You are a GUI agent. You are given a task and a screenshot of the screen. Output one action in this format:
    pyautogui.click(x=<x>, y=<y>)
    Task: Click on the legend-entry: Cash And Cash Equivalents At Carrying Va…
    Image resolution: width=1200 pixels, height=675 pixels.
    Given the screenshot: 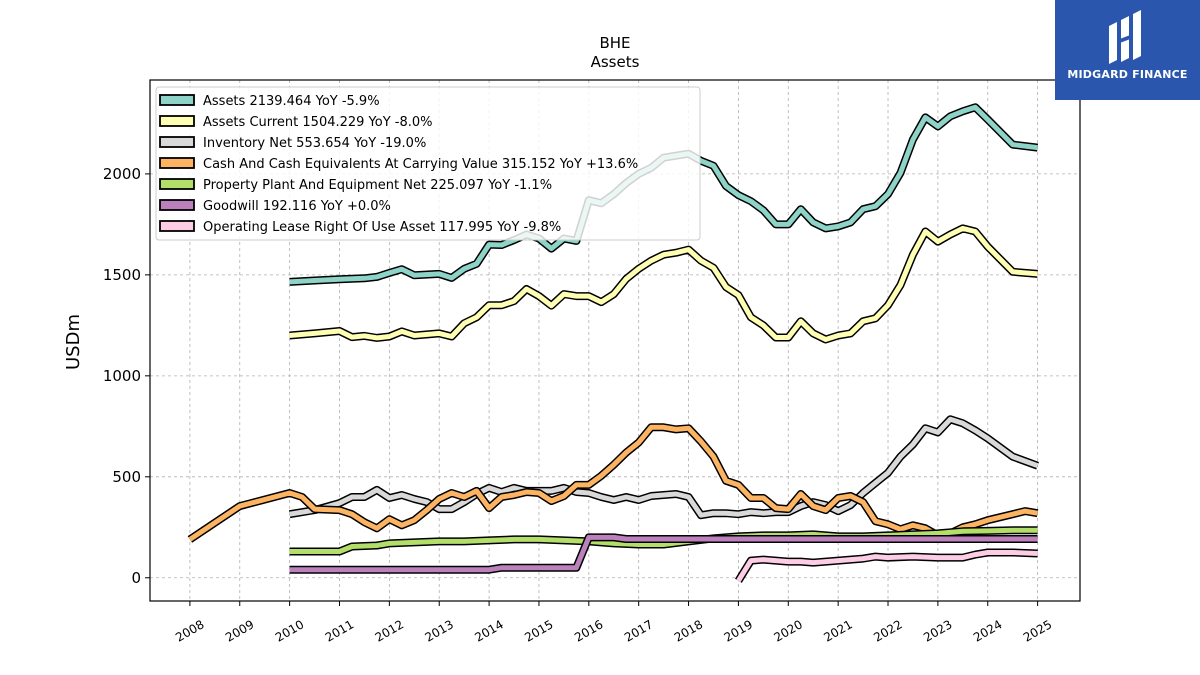 What is the action you would take?
    pyautogui.click(x=420, y=164)
    